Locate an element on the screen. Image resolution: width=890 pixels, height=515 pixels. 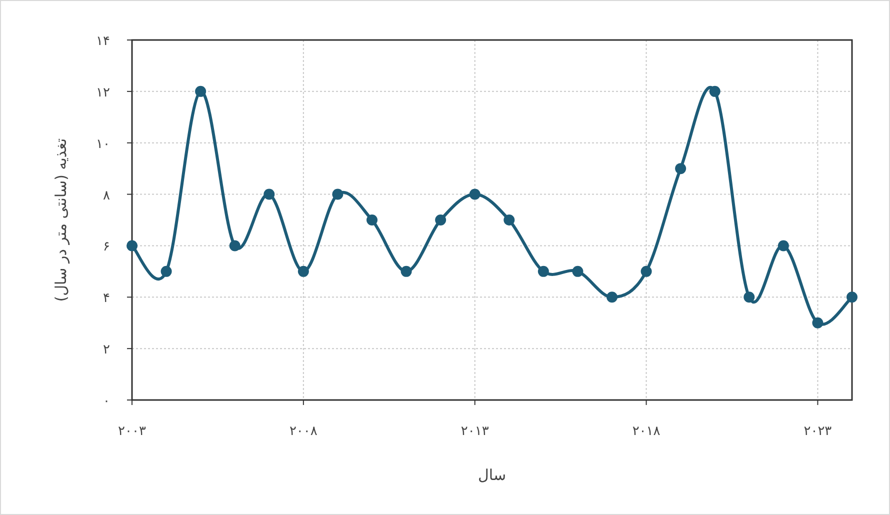
y-tick-label: ۴ is located at coordinates (106, 298).